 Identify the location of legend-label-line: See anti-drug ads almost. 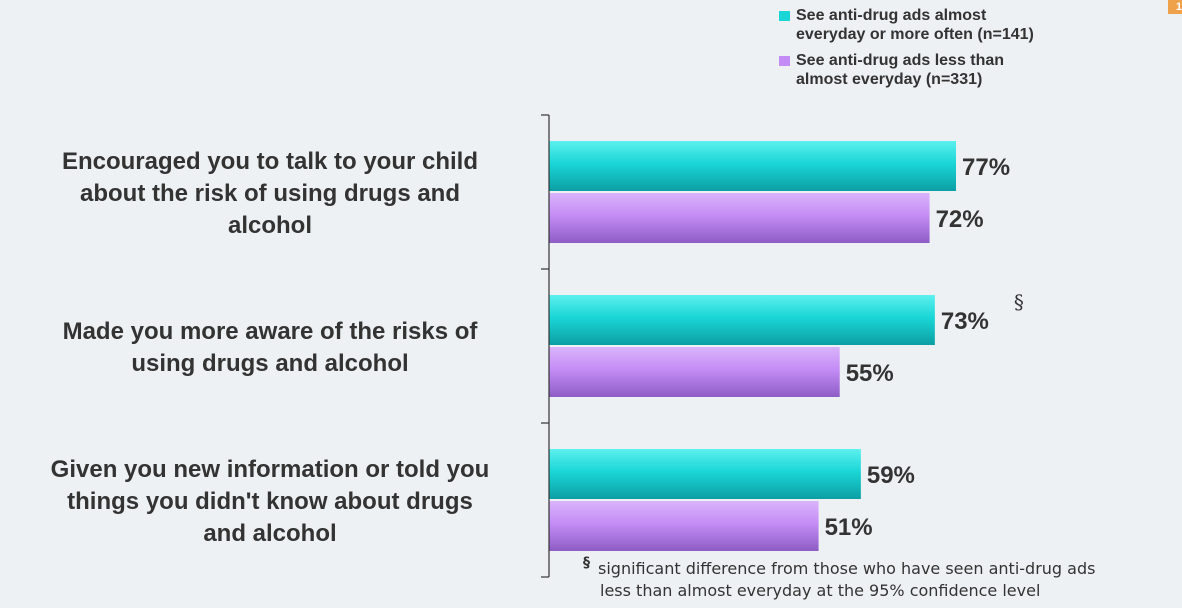
(891, 15).